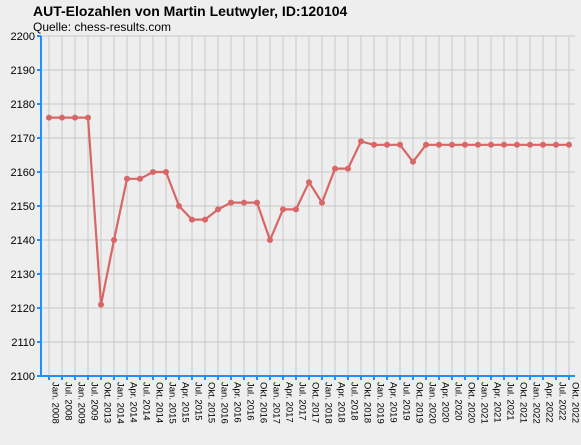  What do you see at coordinates (328, 403) in the screenshot?
I see `x-tick-label: Jan. 2018` at bounding box center [328, 403].